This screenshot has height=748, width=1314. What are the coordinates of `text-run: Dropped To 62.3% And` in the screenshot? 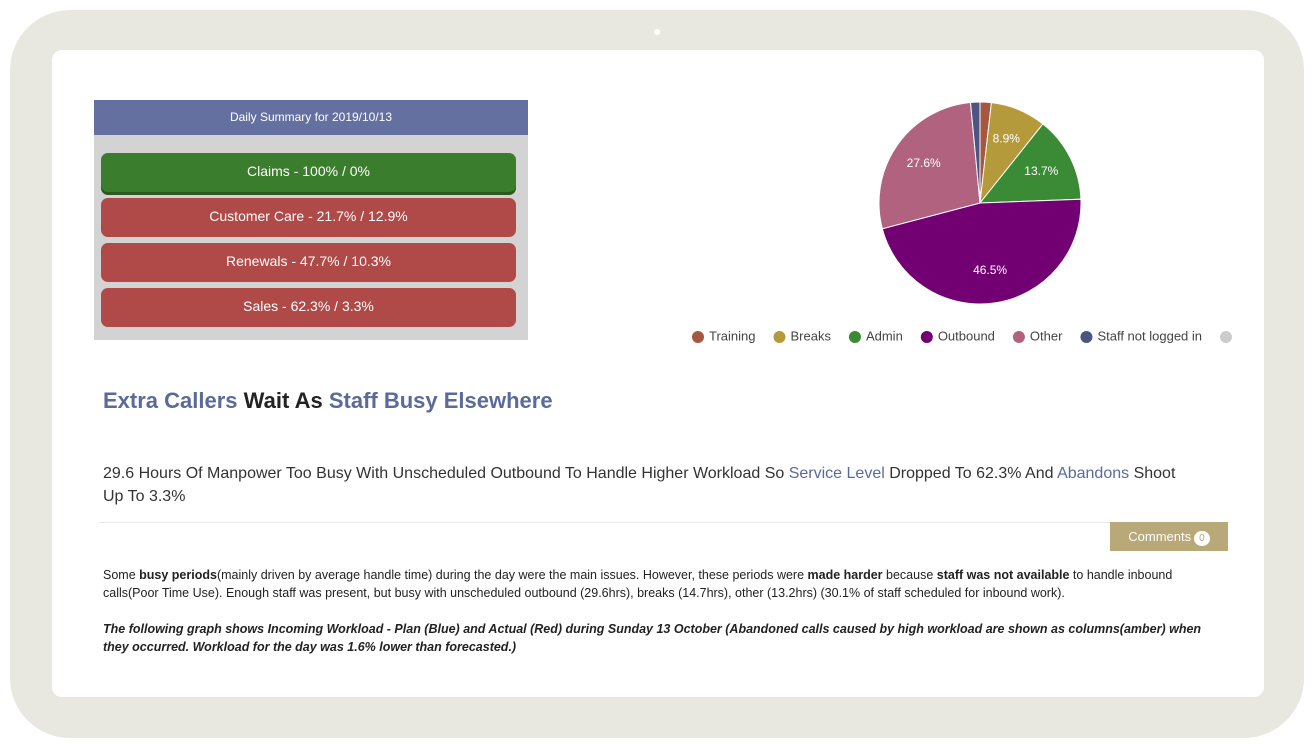 It's located at (971, 473).